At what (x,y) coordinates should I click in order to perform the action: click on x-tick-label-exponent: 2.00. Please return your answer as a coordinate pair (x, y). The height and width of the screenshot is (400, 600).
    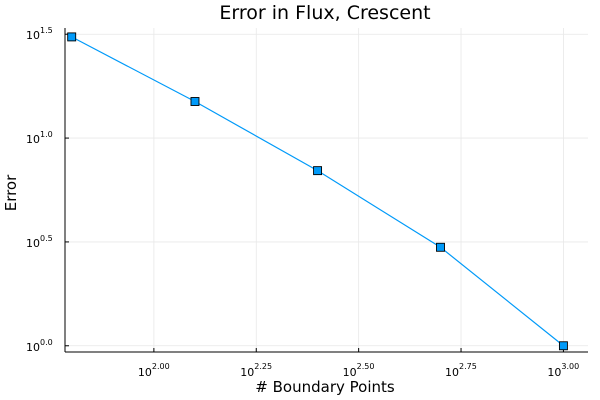
    Looking at the image, I should click on (161, 366).